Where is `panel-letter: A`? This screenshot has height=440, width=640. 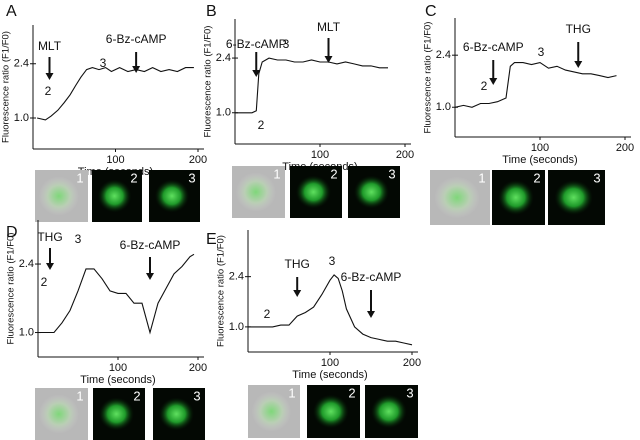
panel-letter: A is located at coordinates (11, 11).